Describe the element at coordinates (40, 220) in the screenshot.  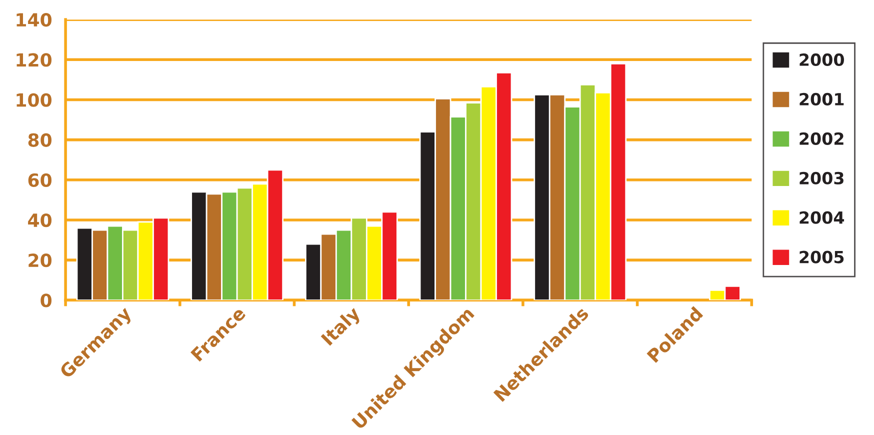
I see `y-tick-label: 40` at that location.